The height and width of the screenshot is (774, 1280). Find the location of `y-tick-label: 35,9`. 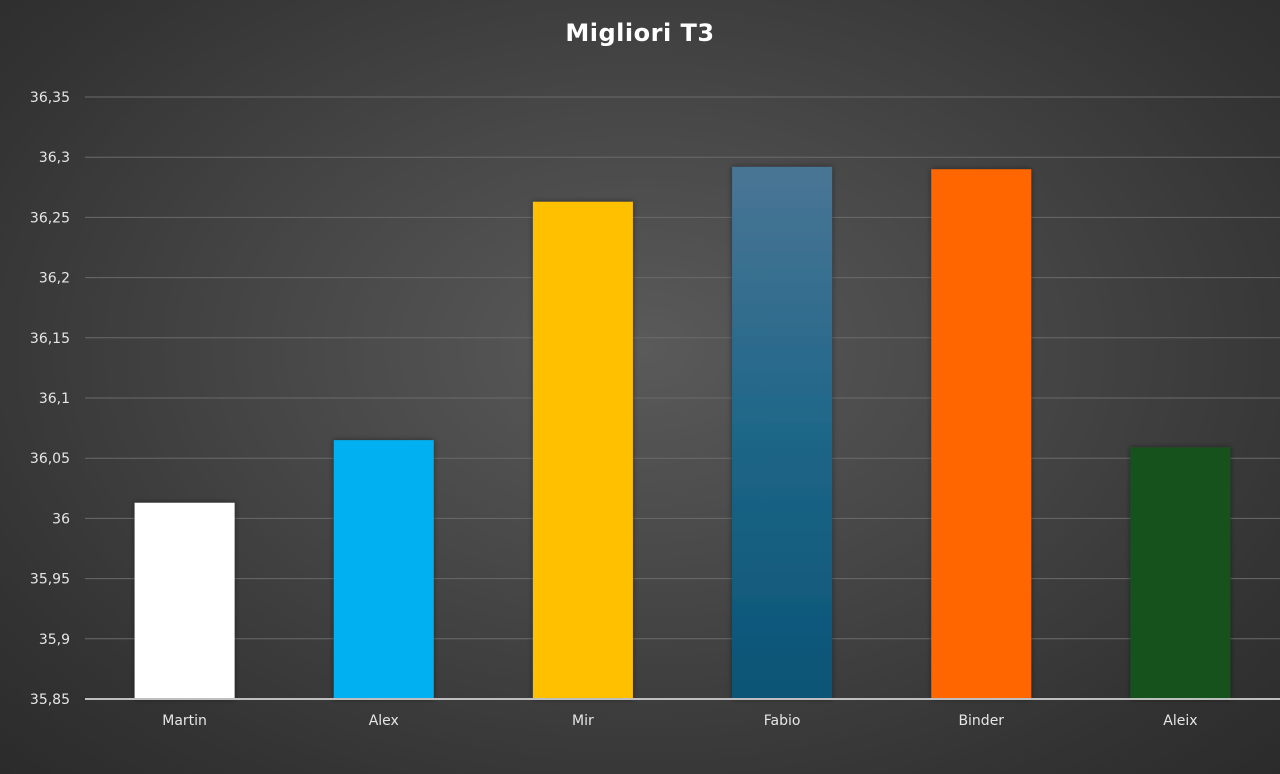

y-tick-label: 35,9 is located at coordinates (54, 640).